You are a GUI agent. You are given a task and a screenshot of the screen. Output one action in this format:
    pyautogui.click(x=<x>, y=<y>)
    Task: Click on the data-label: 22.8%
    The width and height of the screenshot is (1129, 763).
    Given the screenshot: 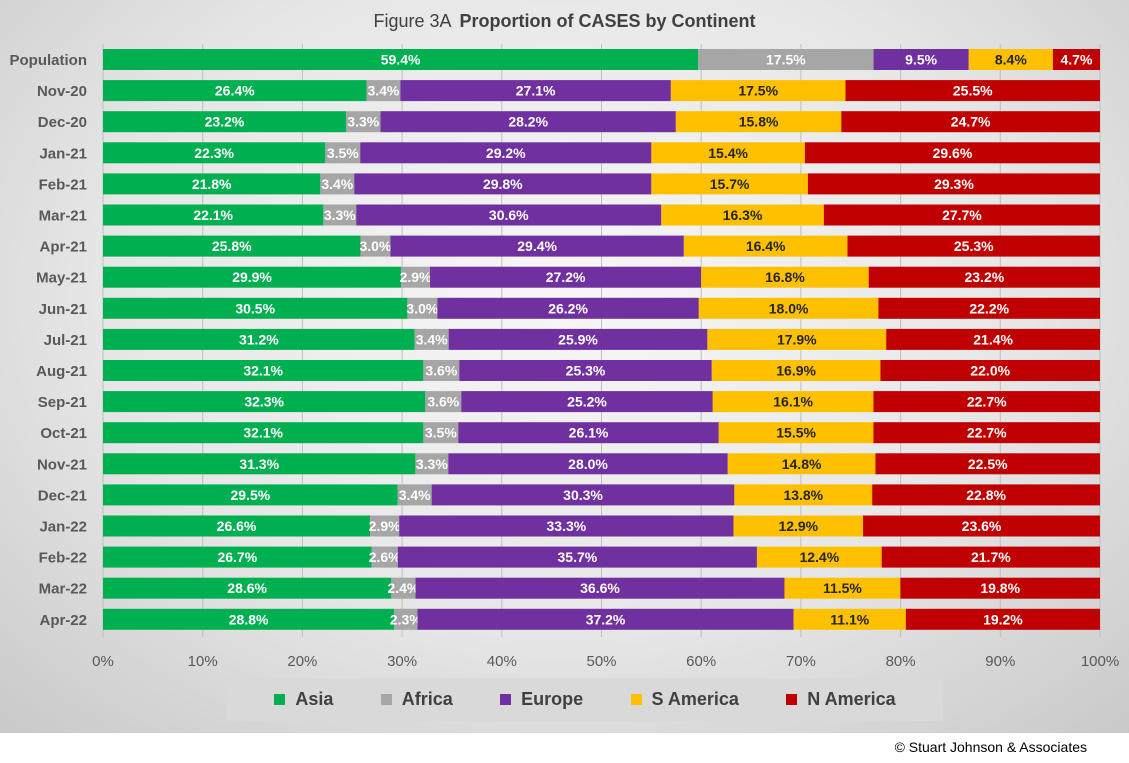 What is the action you would take?
    pyautogui.click(x=986, y=495)
    